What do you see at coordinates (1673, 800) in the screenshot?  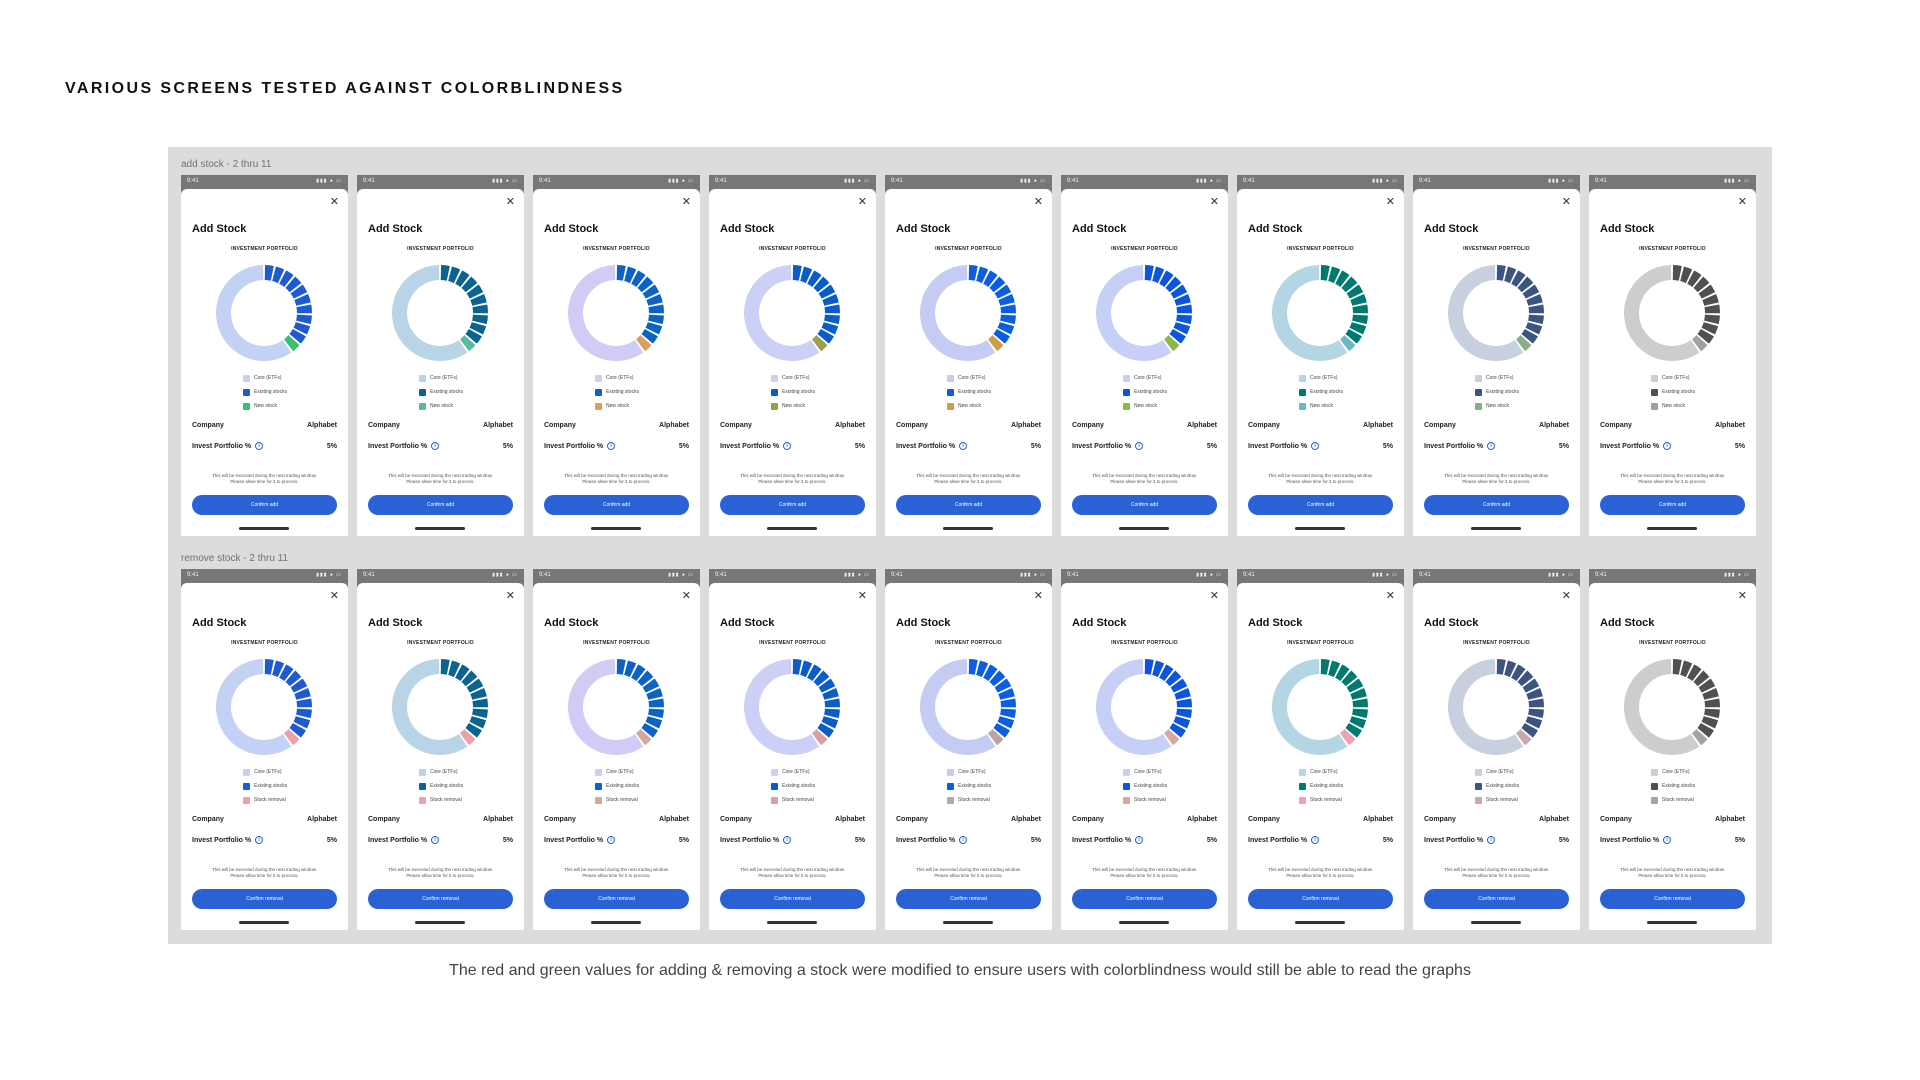 I see `legend-item: Stock removal` at bounding box center [1673, 800].